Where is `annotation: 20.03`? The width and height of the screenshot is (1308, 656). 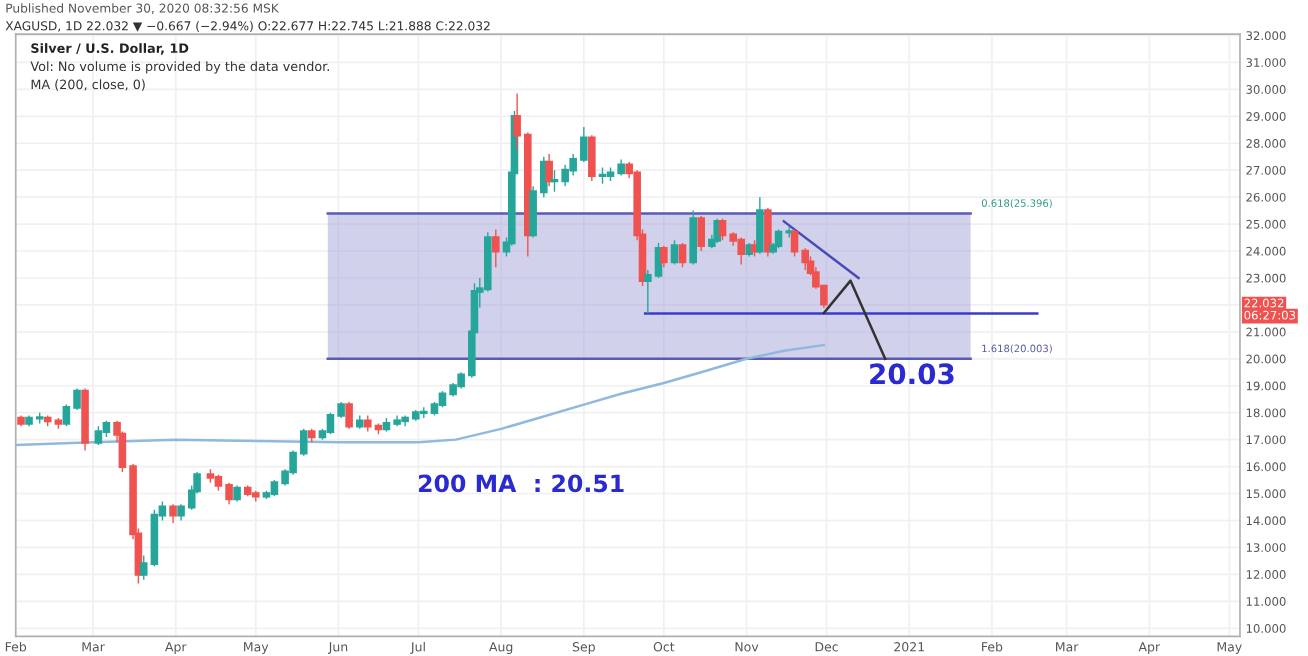
annotation: 20.03 is located at coordinates (912, 374).